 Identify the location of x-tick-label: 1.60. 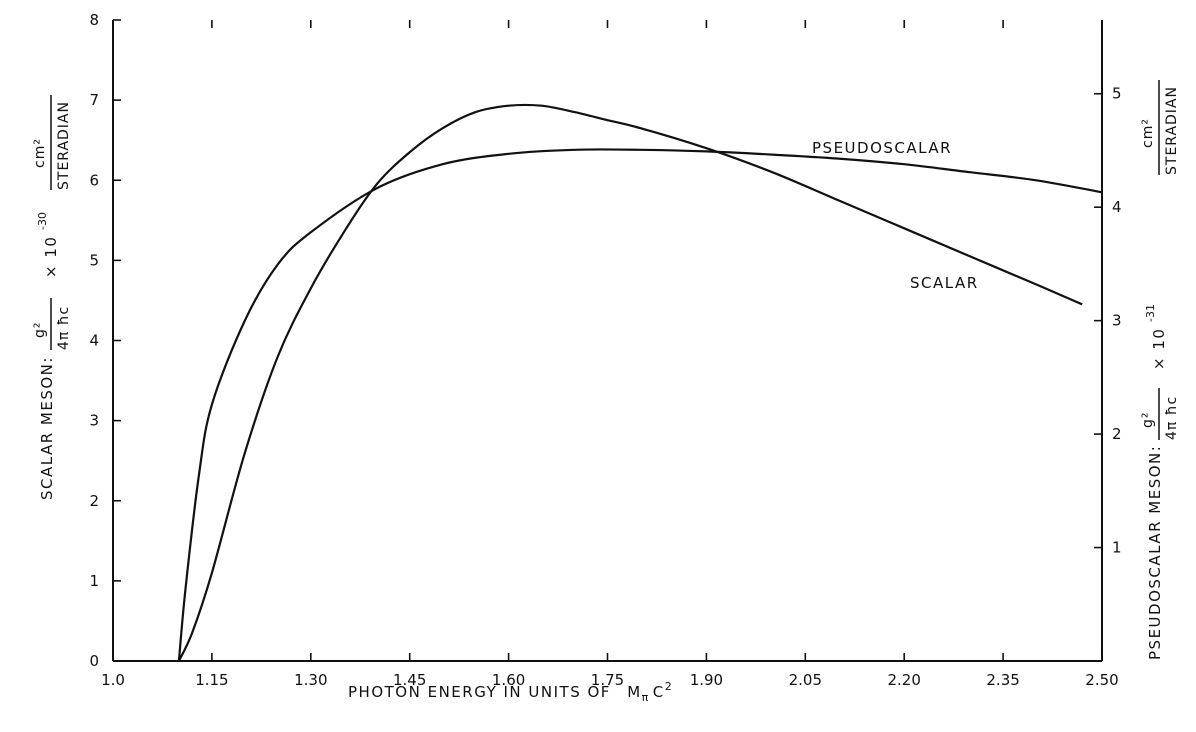
(508, 680).